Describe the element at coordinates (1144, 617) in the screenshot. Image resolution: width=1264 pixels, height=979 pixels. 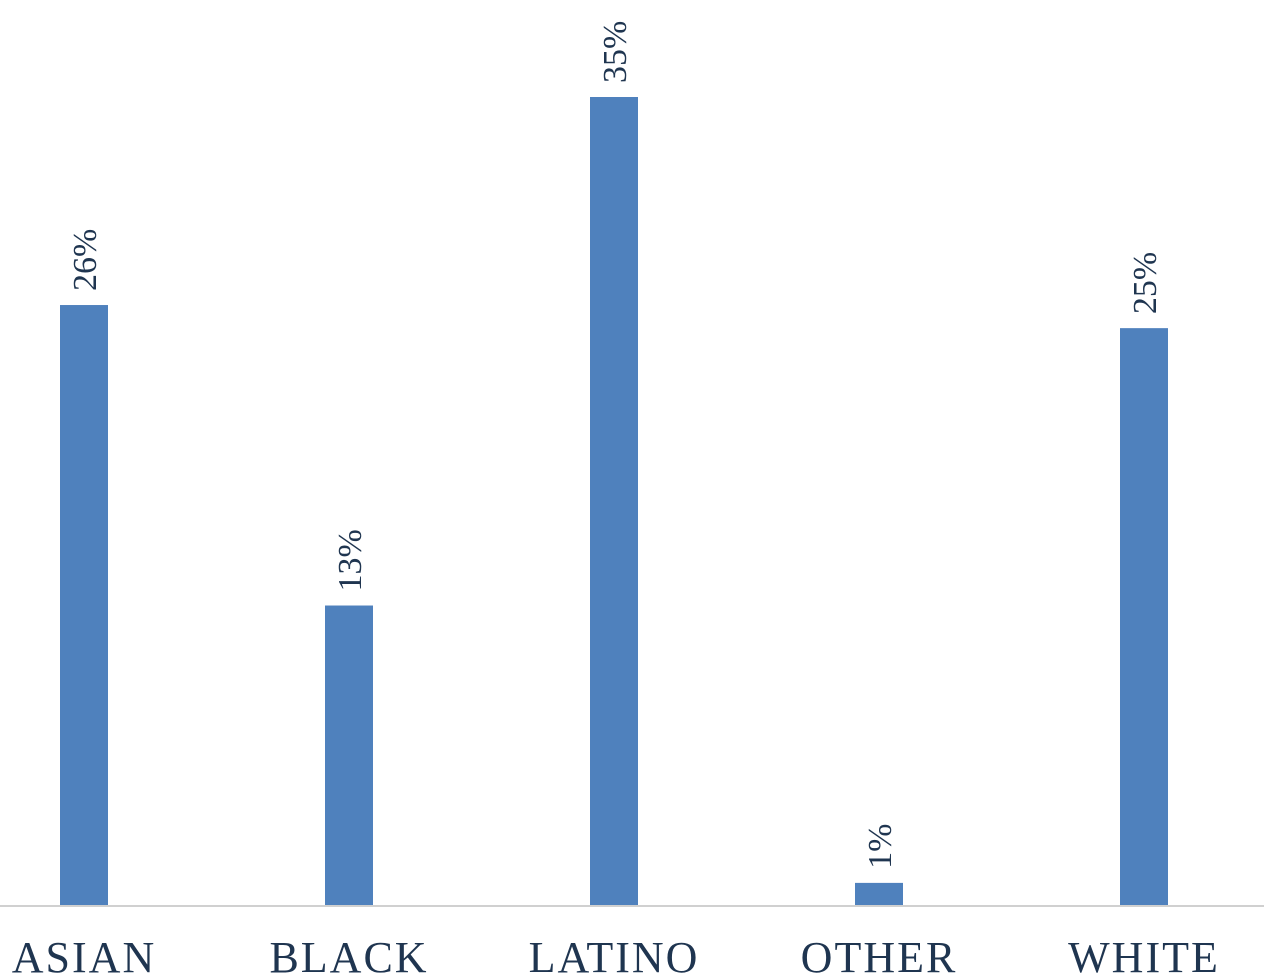
I see `bar-white` at that location.